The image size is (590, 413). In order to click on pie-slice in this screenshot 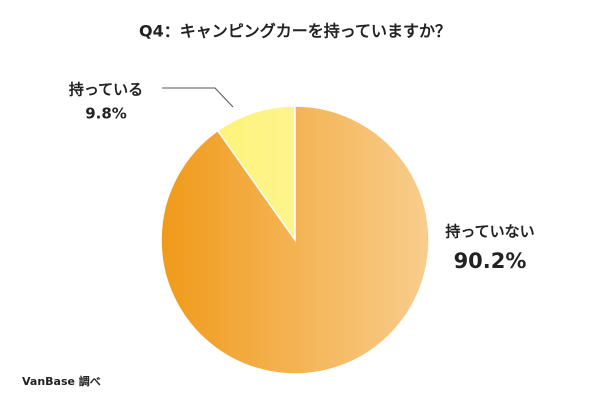, I will do `click(256, 174)`.